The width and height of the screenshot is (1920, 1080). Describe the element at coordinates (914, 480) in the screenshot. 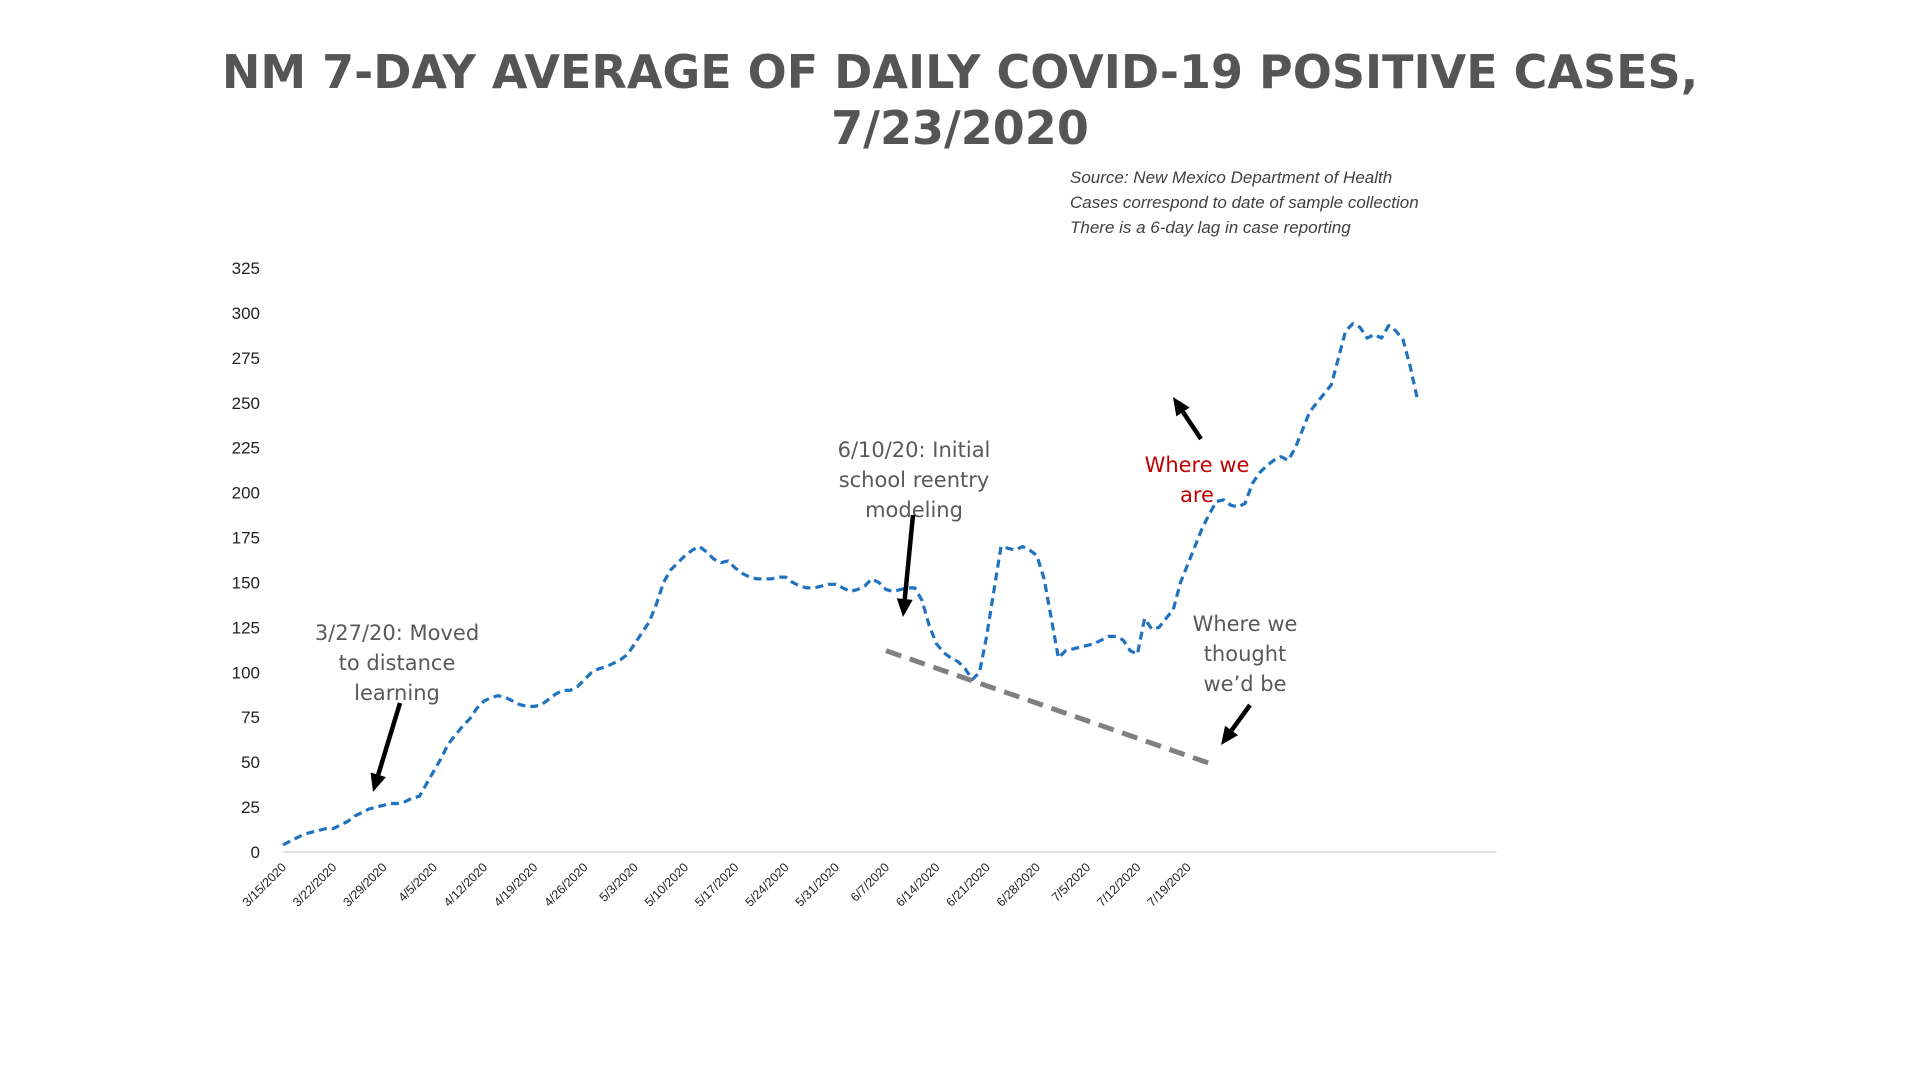

I see `annotation-text: school reentry` at that location.